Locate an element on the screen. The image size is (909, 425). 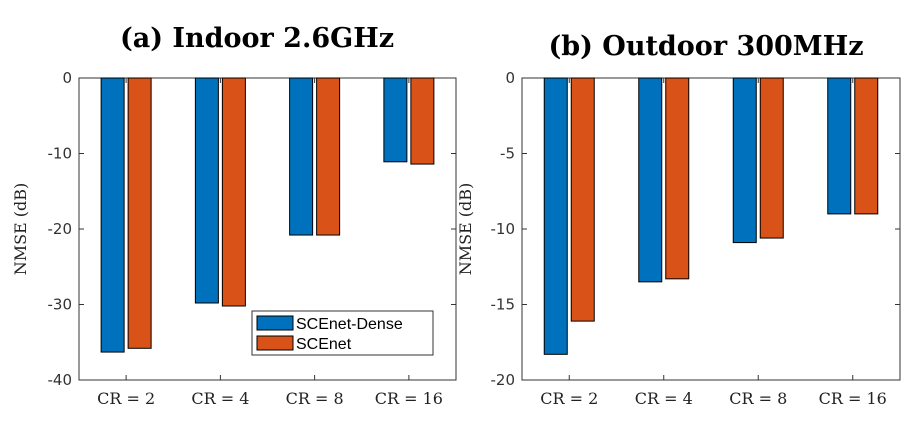
legend-label-scenet-dense: SCEnet-Dense is located at coordinates (349, 324).